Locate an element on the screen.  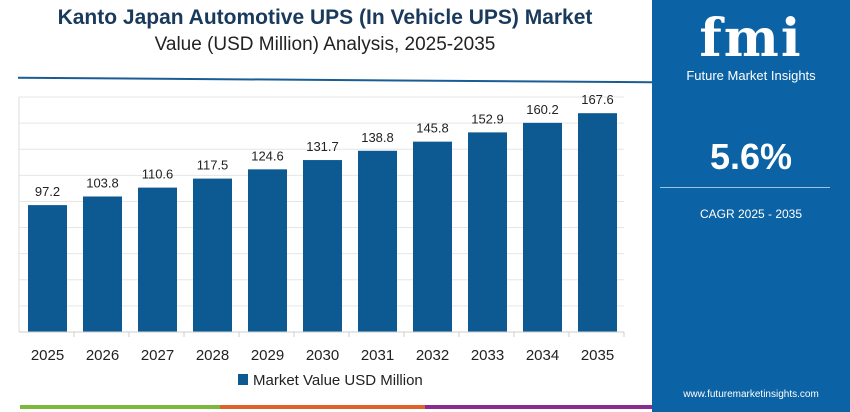
data-label-2029: 124.6 is located at coordinates (267, 155).